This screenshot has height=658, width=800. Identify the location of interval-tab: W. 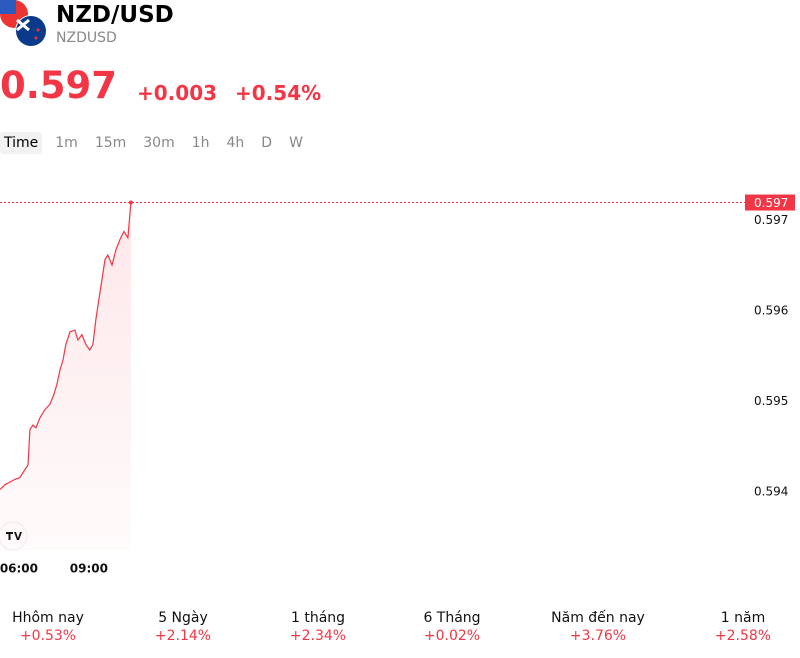
(296, 143).